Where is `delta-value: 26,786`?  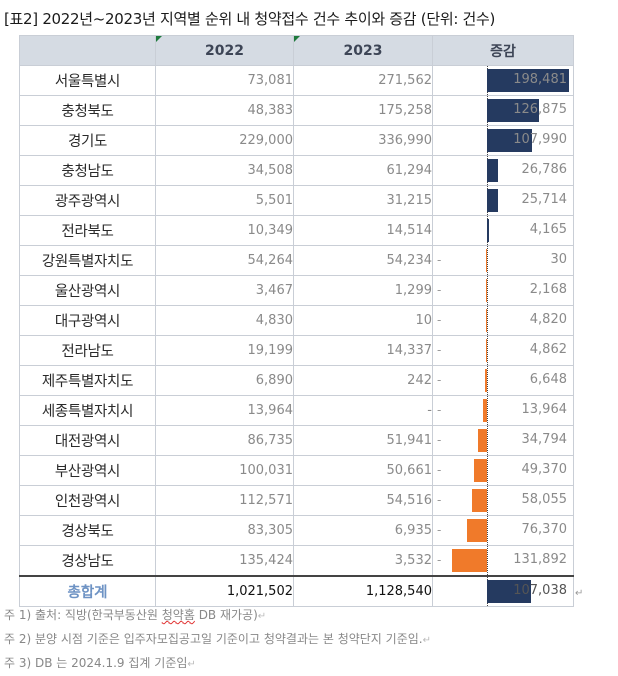
delta-value: 26,786 is located at coordinates (544, 169).